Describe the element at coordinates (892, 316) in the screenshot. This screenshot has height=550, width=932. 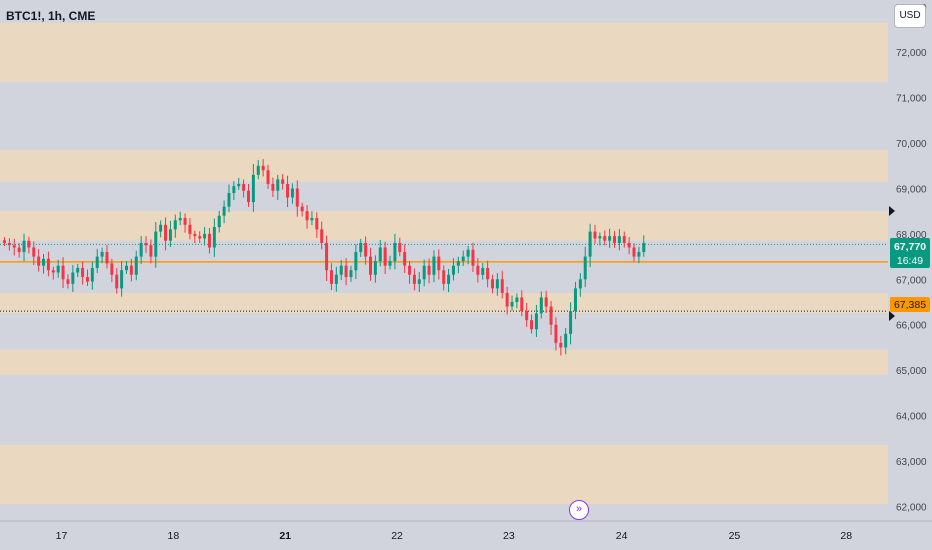
I see `scroll-down-arrow-icon` at that location.